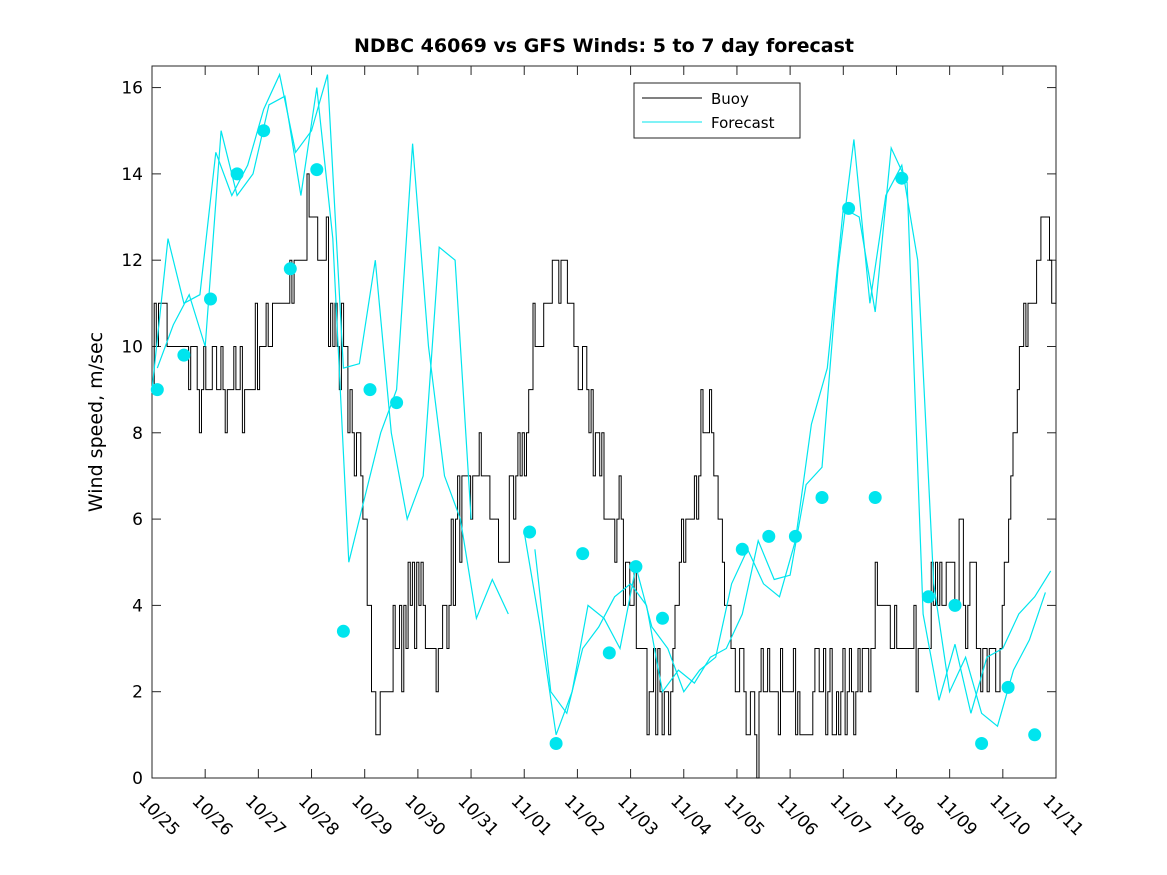 The width and height of the screenshot is (1167, 875). Describe the element at coordinates (730, 99) in the screenshot. I see `legend-buoy-label: Buoy` at that location.